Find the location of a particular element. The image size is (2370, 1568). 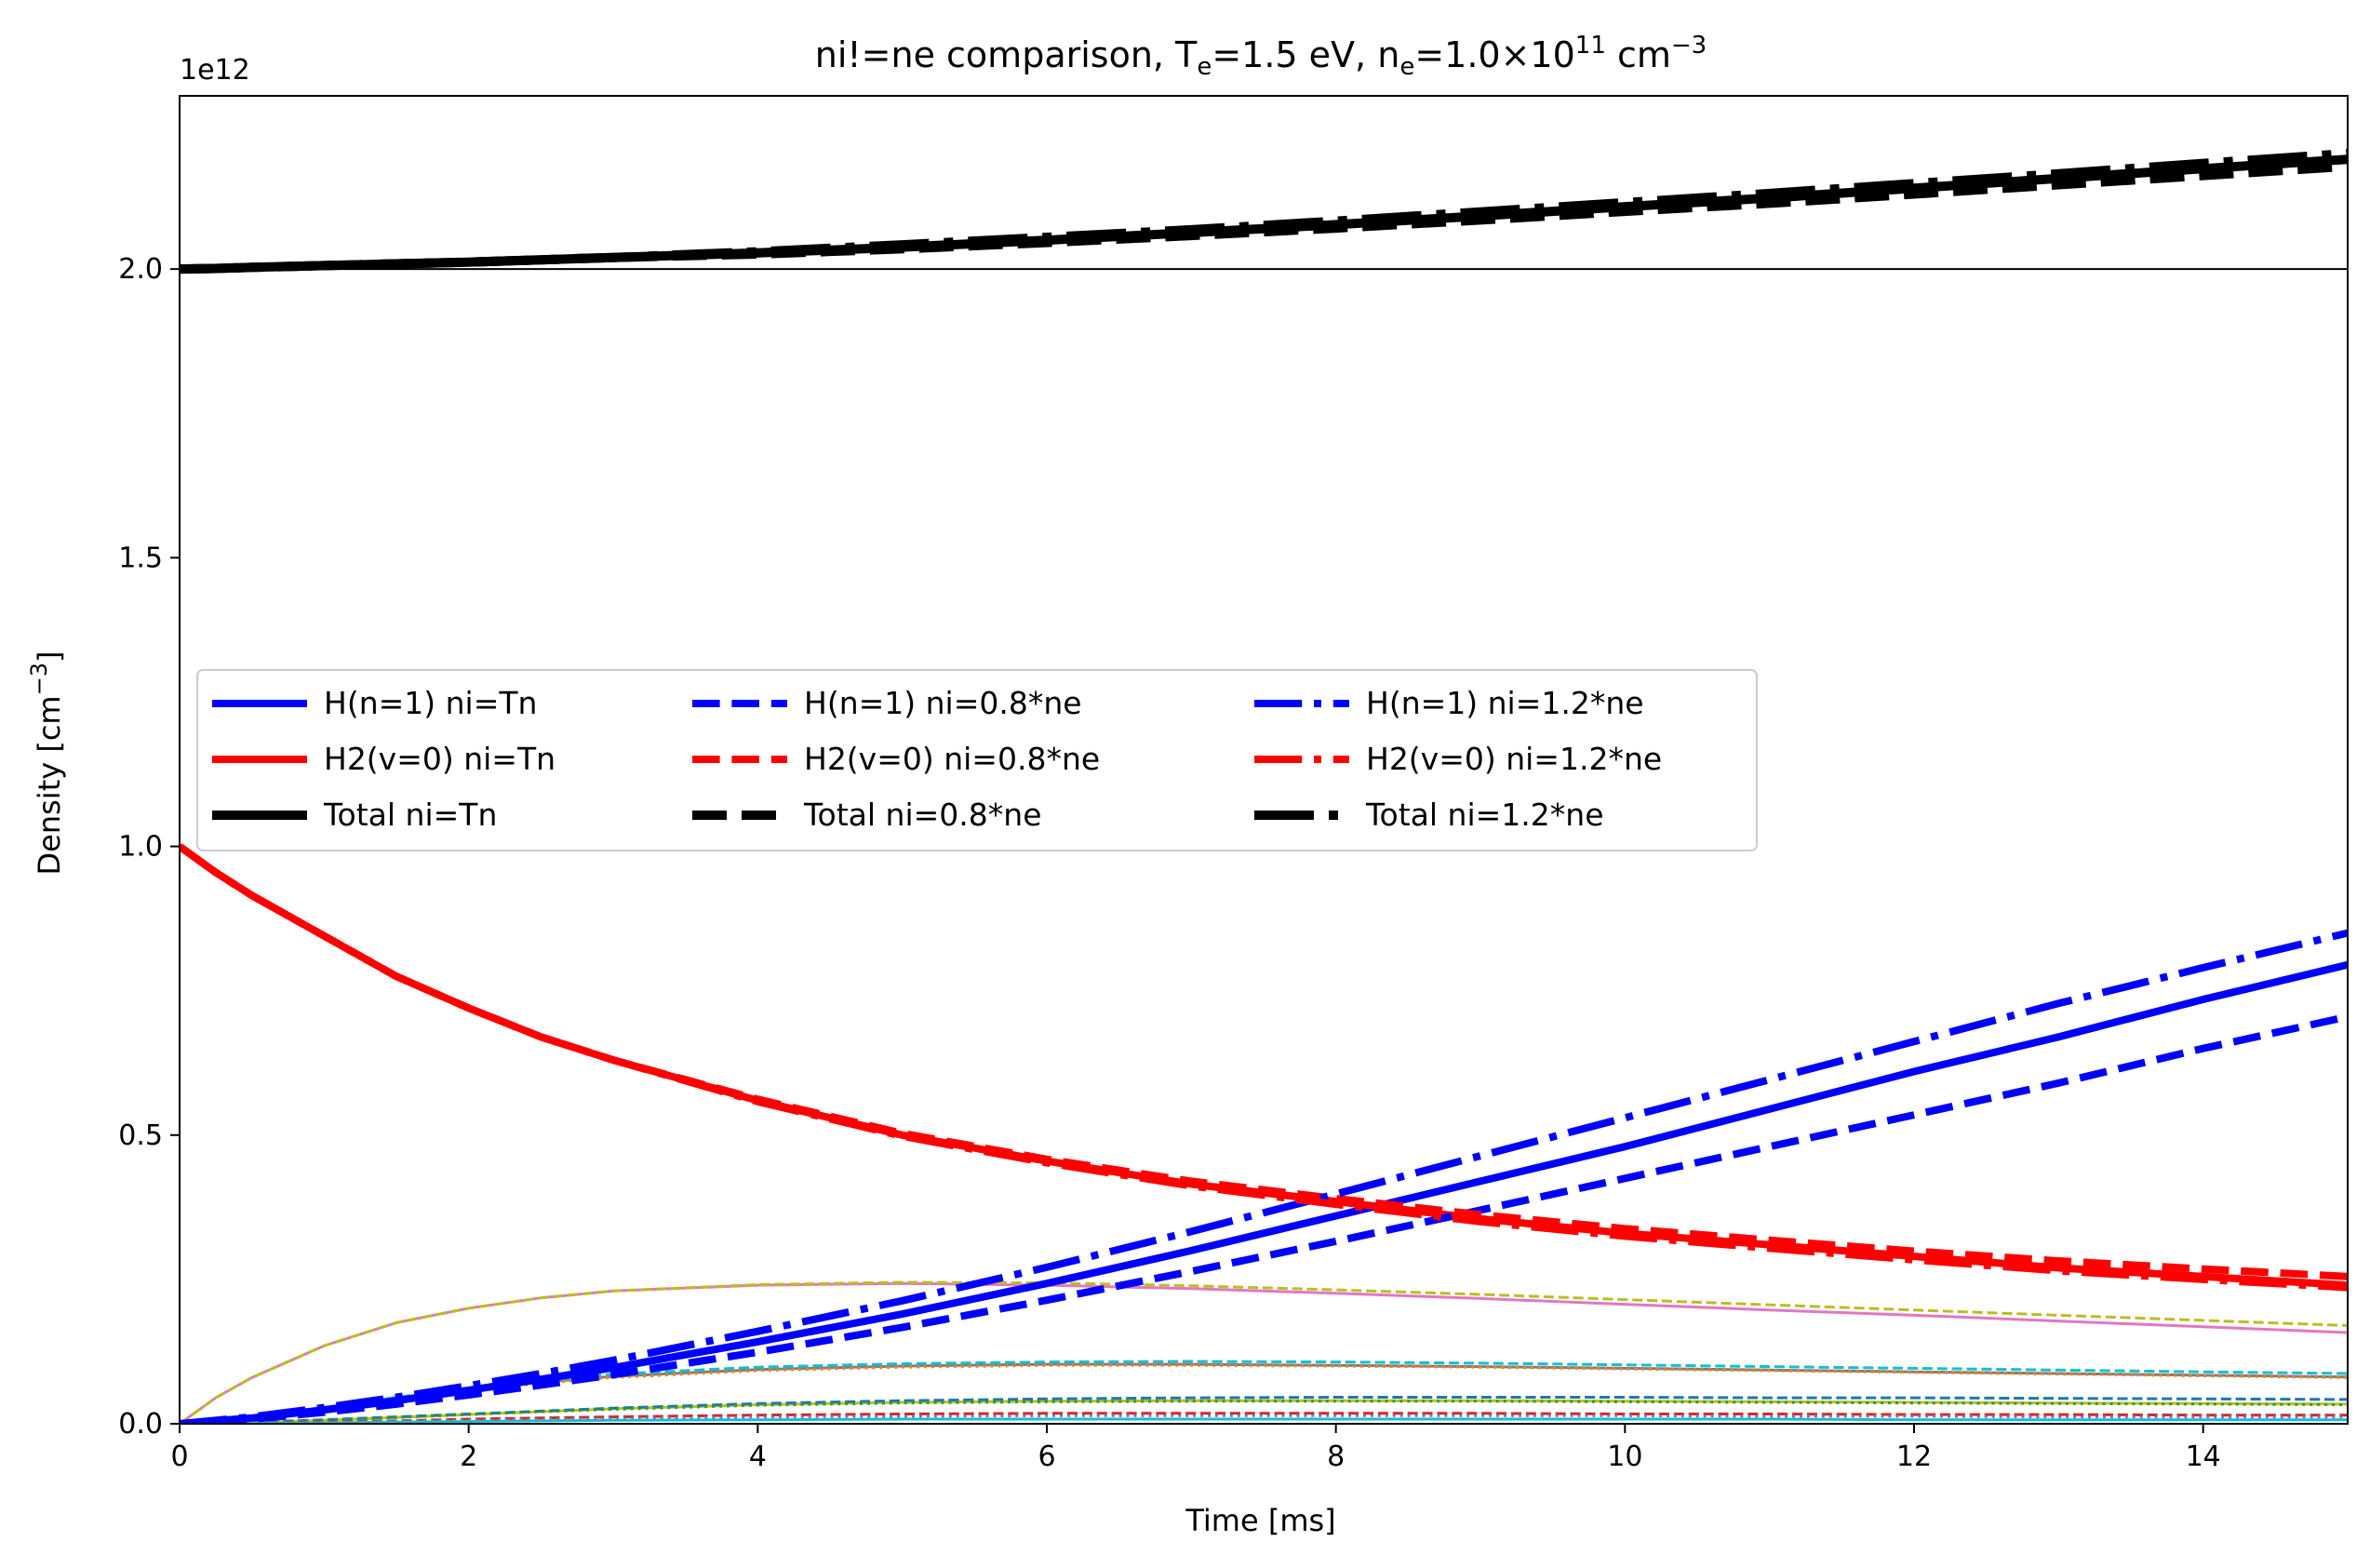

x-tick-label: 8 is located at coordinates (1336, 1457).